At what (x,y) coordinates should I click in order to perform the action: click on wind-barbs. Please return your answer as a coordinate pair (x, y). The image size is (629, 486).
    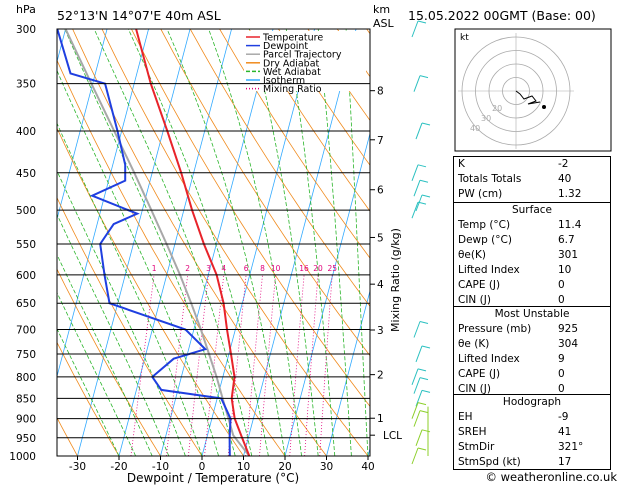
    Looking at the image, I should click on (421, 242).